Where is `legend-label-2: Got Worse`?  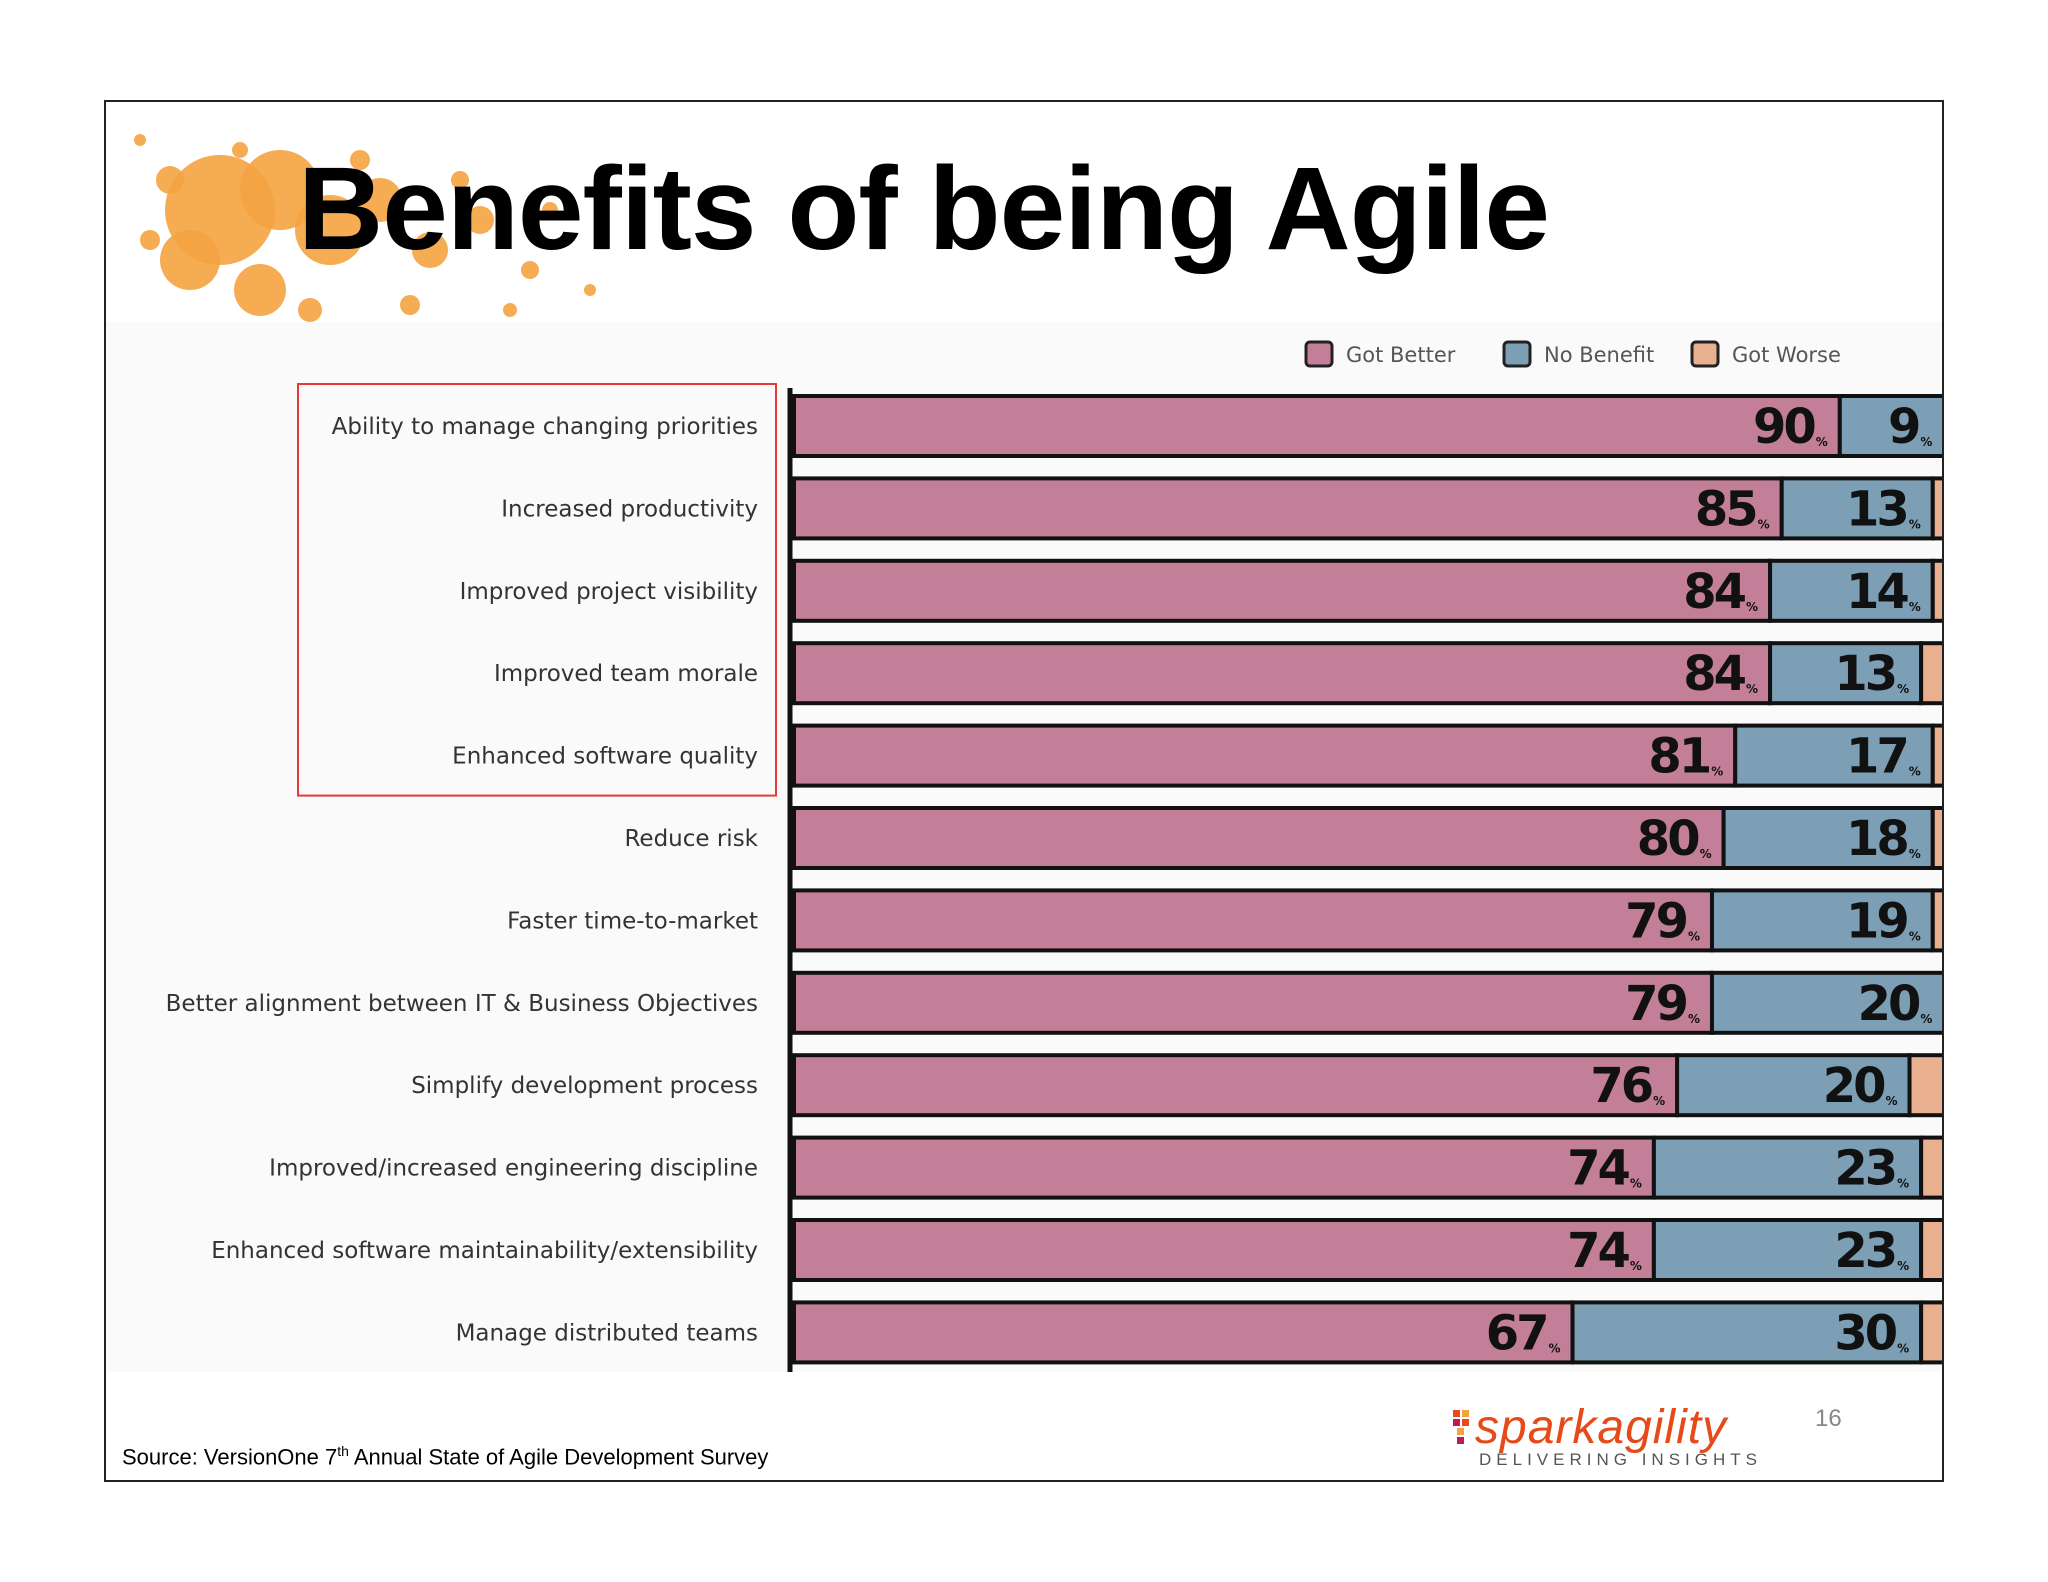 legend-label-2: Got Worse is located at coordinates (1786, 355).